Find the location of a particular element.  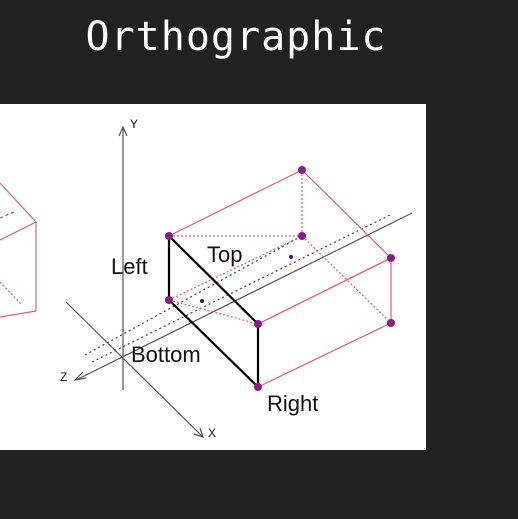

near-plane is located at coordinates (213, 311).